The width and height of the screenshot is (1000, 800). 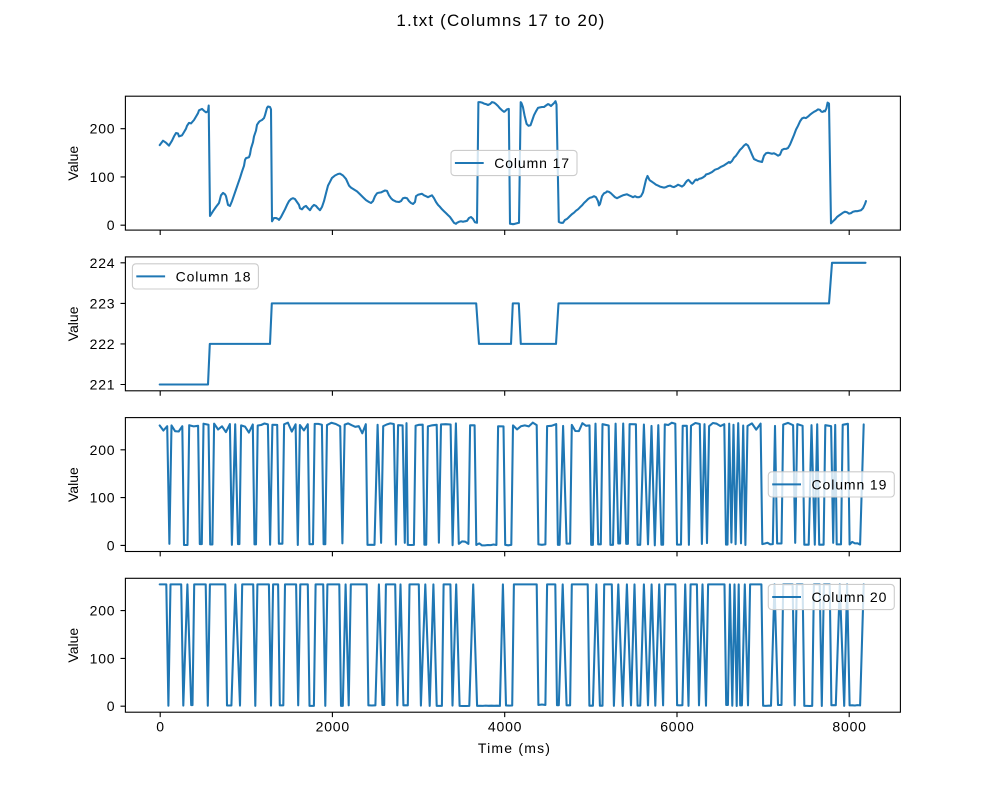 What do you see at coordinates (532, 163) in the screenshot?
I see `svg-text: Column 17` at bounding box center [532, 163].